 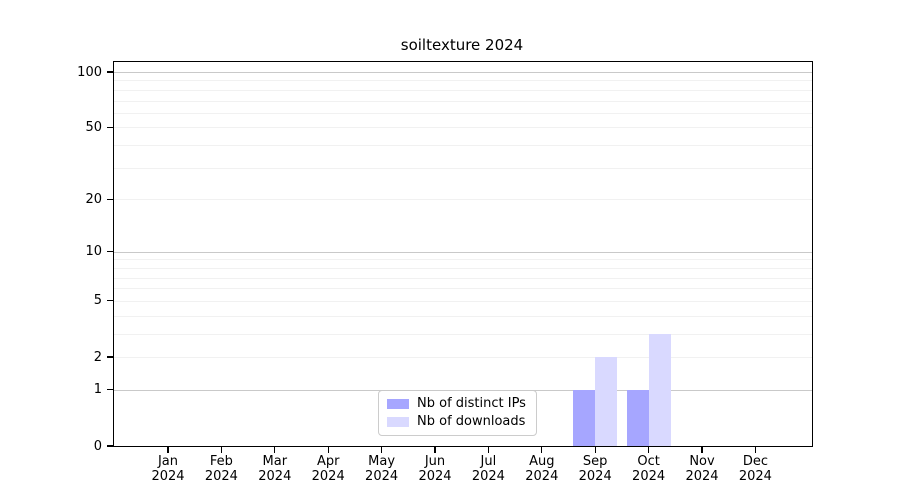 I want to click on x-tick-month: Sep, so click(x=595, y=461).